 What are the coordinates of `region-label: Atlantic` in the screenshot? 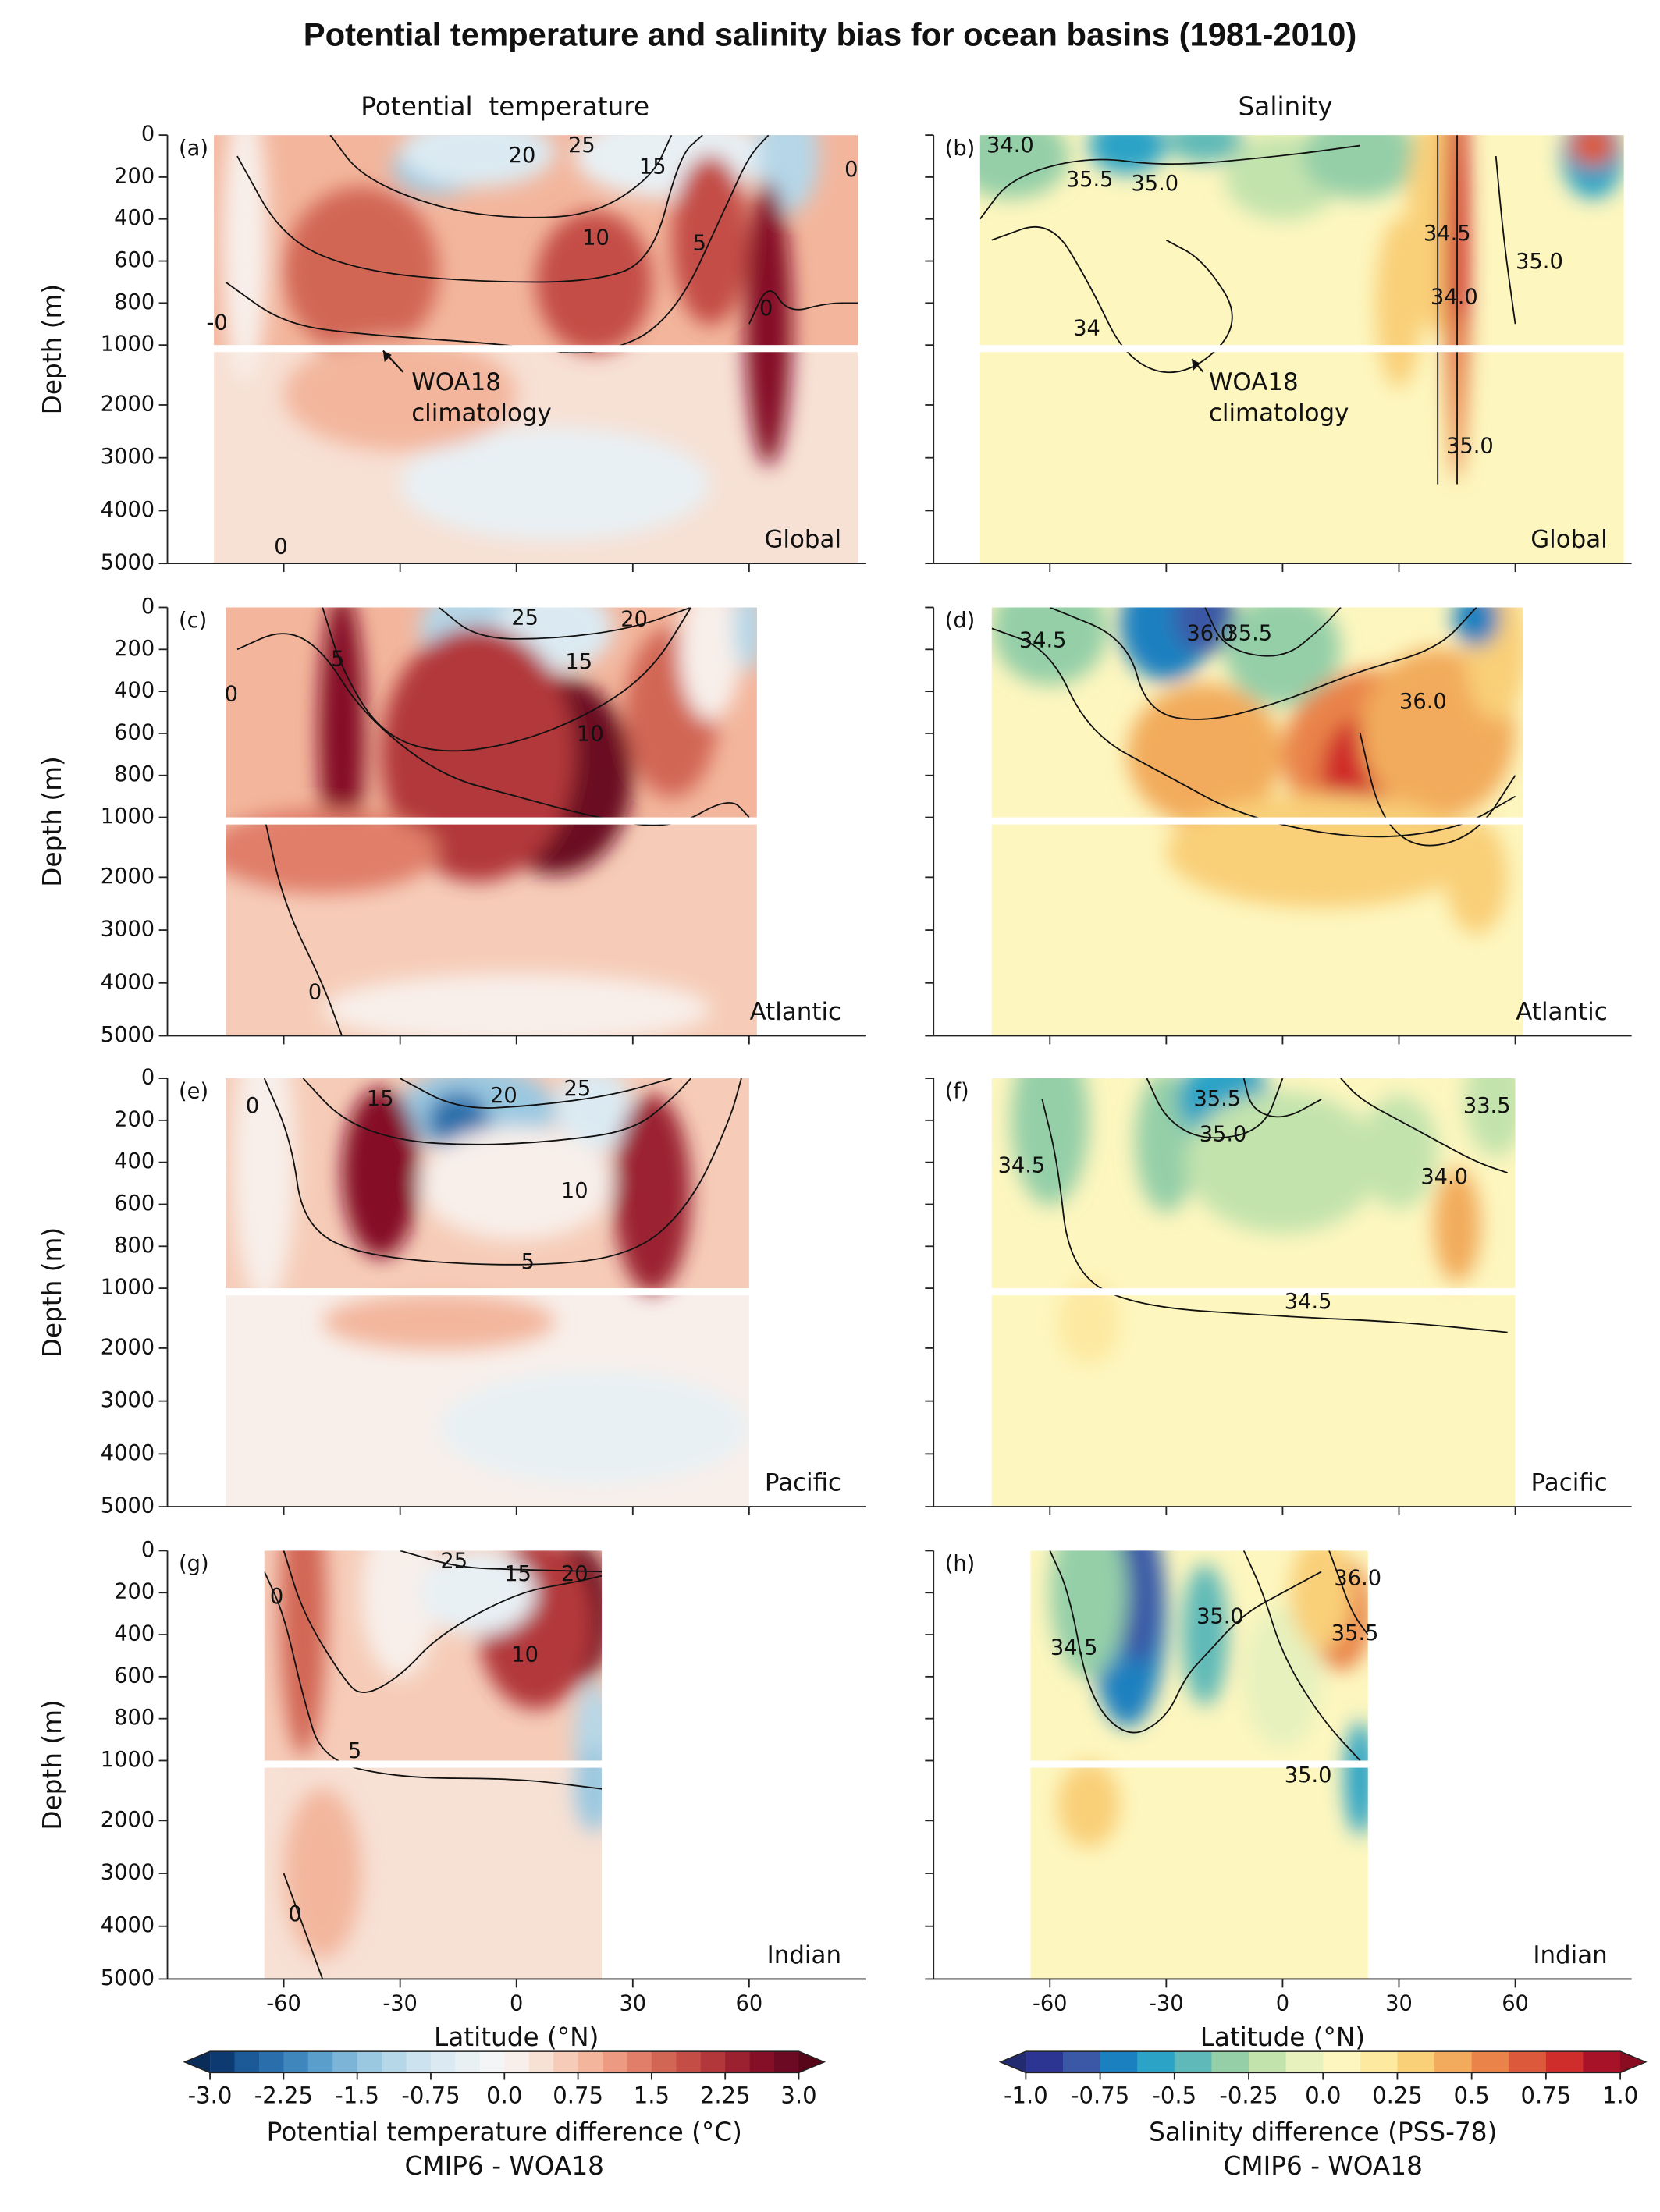 It's located at (795, 1012).